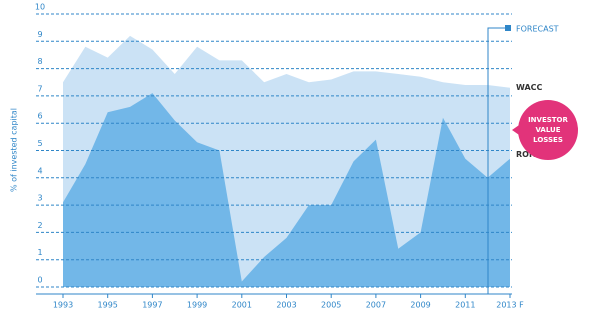 The width and height of the screenshot is (592, 317). What do you see at coordinates (39, 280) in the screenshot?
I see `y-tick-label: 0` at bounding box center [39, 280].